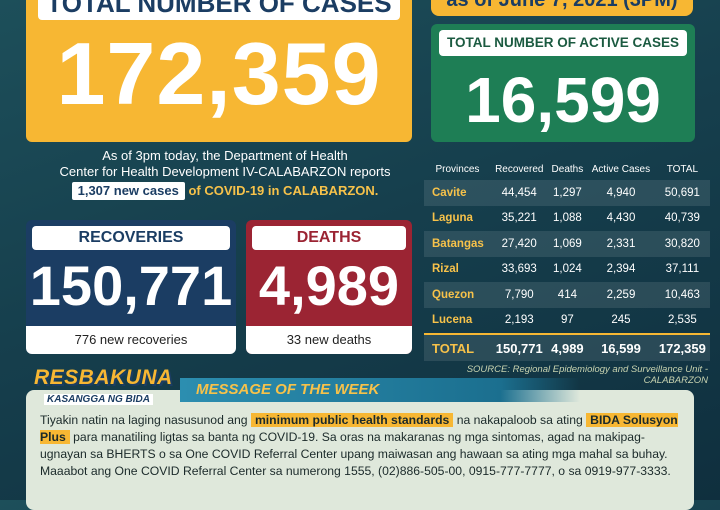  I want to click on cell-active: 2,259, so click(621, 295).